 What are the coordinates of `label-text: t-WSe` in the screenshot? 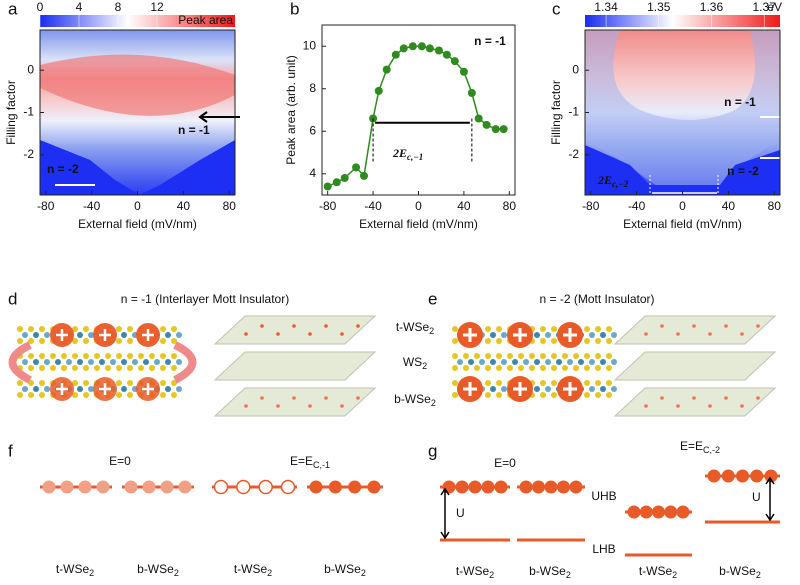 It's located at (251, 569).